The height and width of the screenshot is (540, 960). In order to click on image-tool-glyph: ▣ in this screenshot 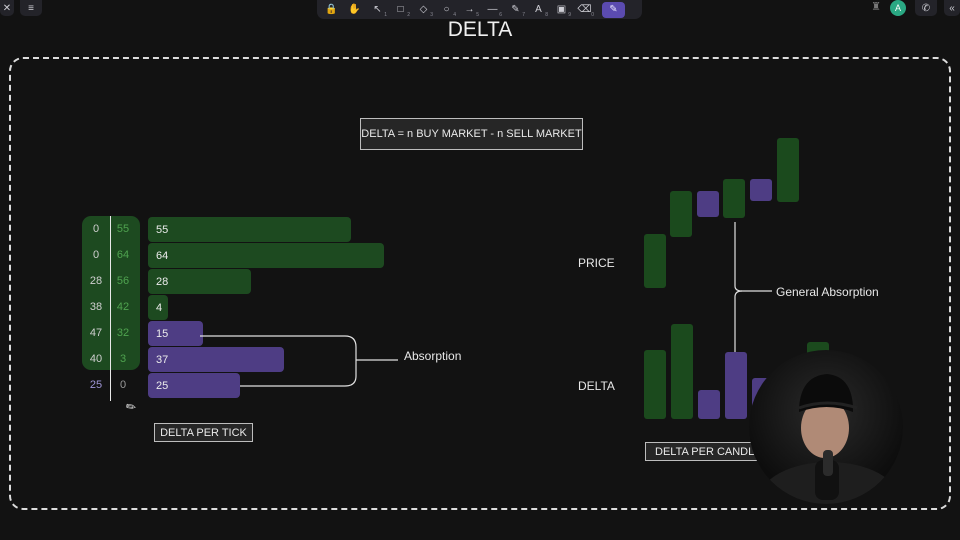, I will do `click(561, 9)`.